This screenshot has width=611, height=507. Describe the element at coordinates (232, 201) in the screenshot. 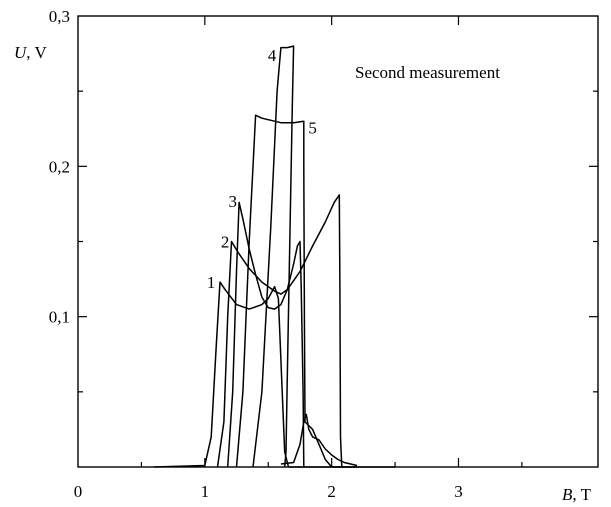

I see `curve-label-3: 3` at that location.